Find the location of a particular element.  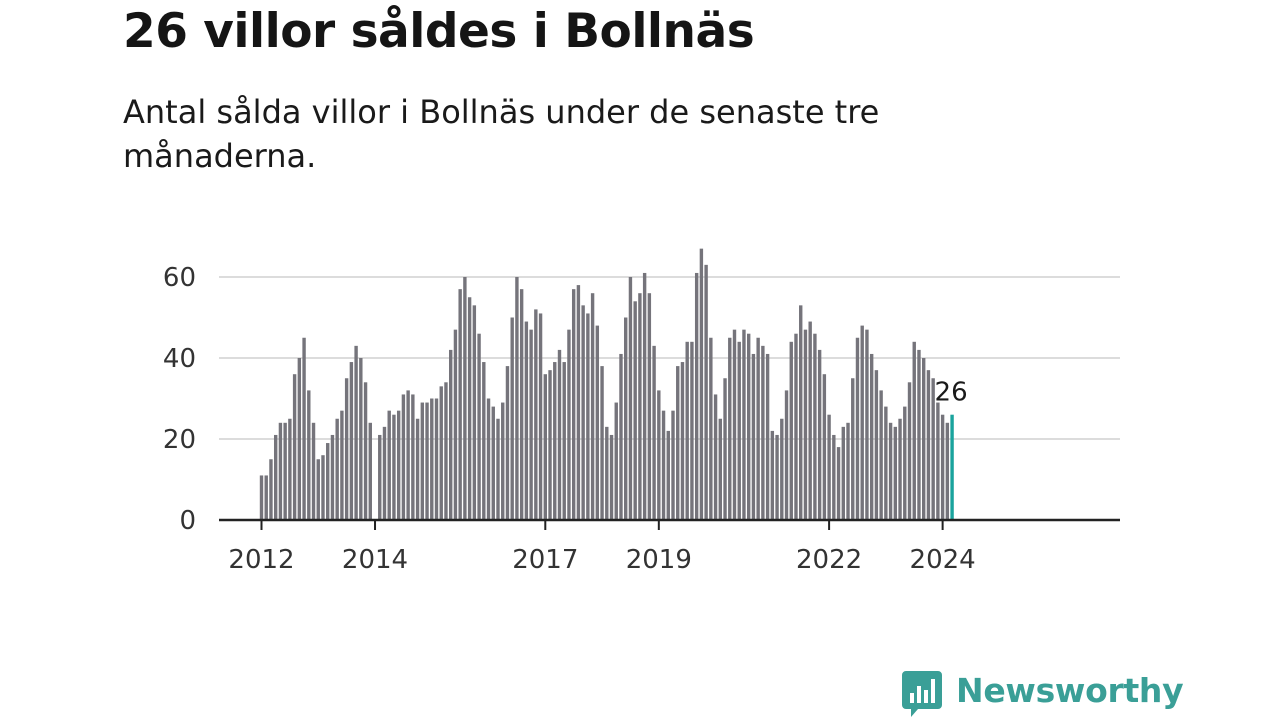

y-tick-label: 40 is located at coordinates (179, 359).